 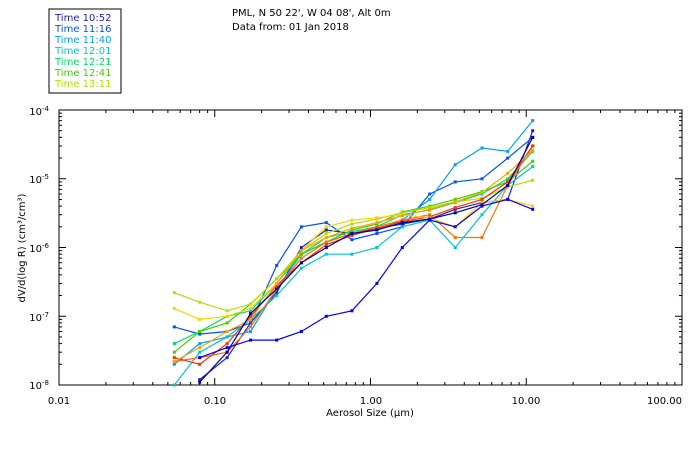 What do you see at coordinates (290, 27) in the screenshot?
I see `chart-header-date: Data from: 01 Jan 2018` at bounding box center [290, 27].